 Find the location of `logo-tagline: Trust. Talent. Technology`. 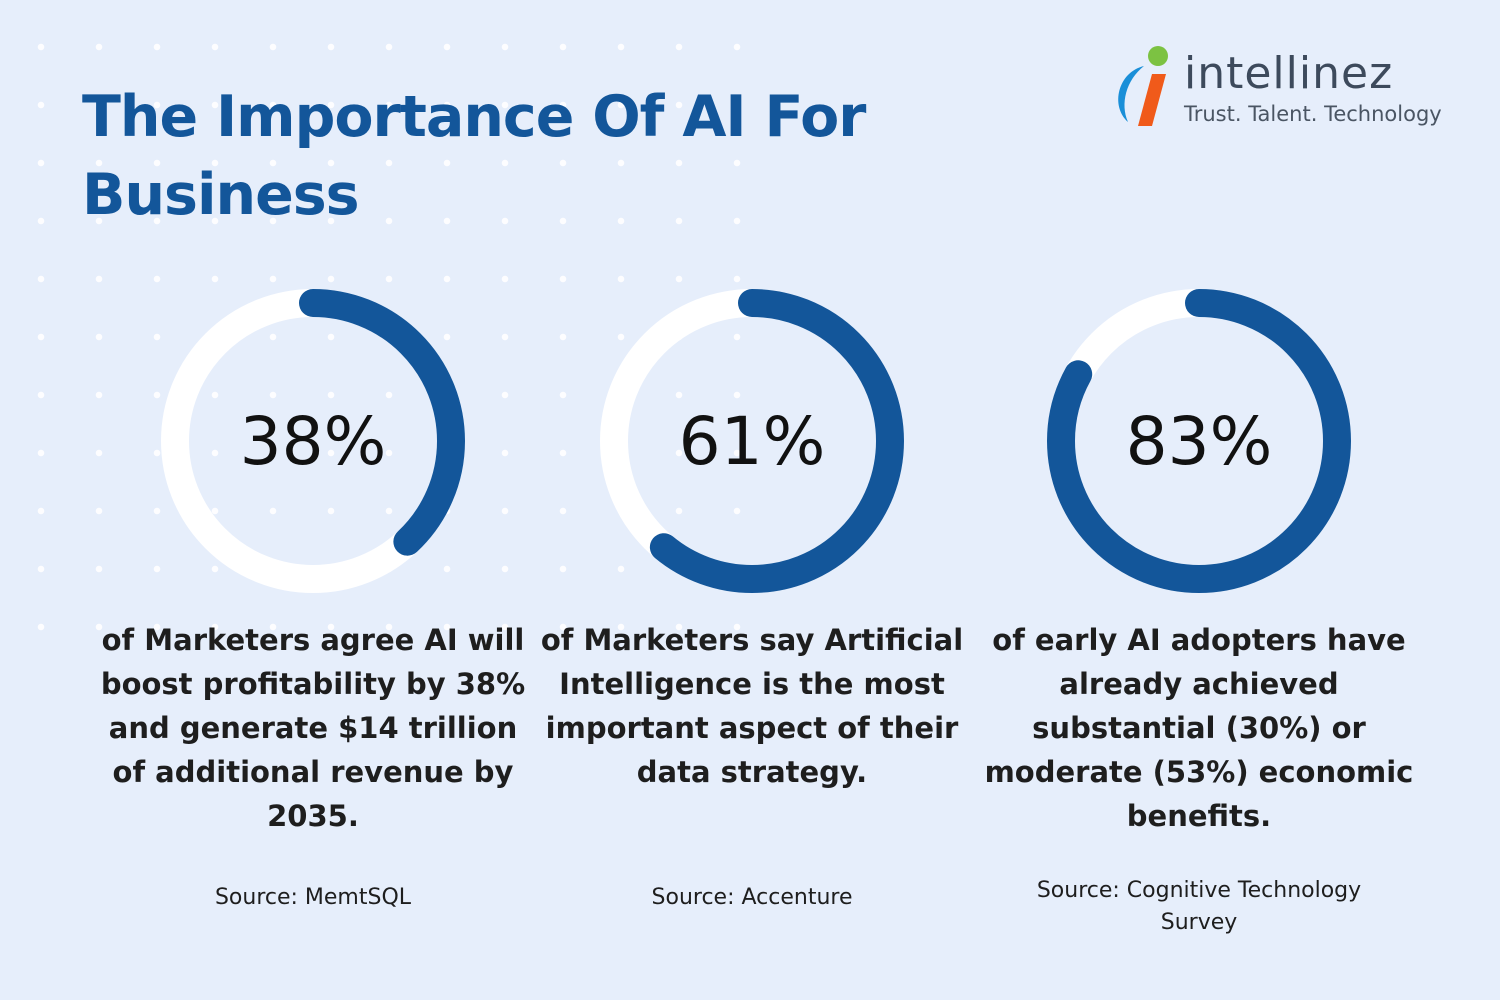

logo-tagline: Trust. Talent. Technology is located at coordinates (1313, 114).